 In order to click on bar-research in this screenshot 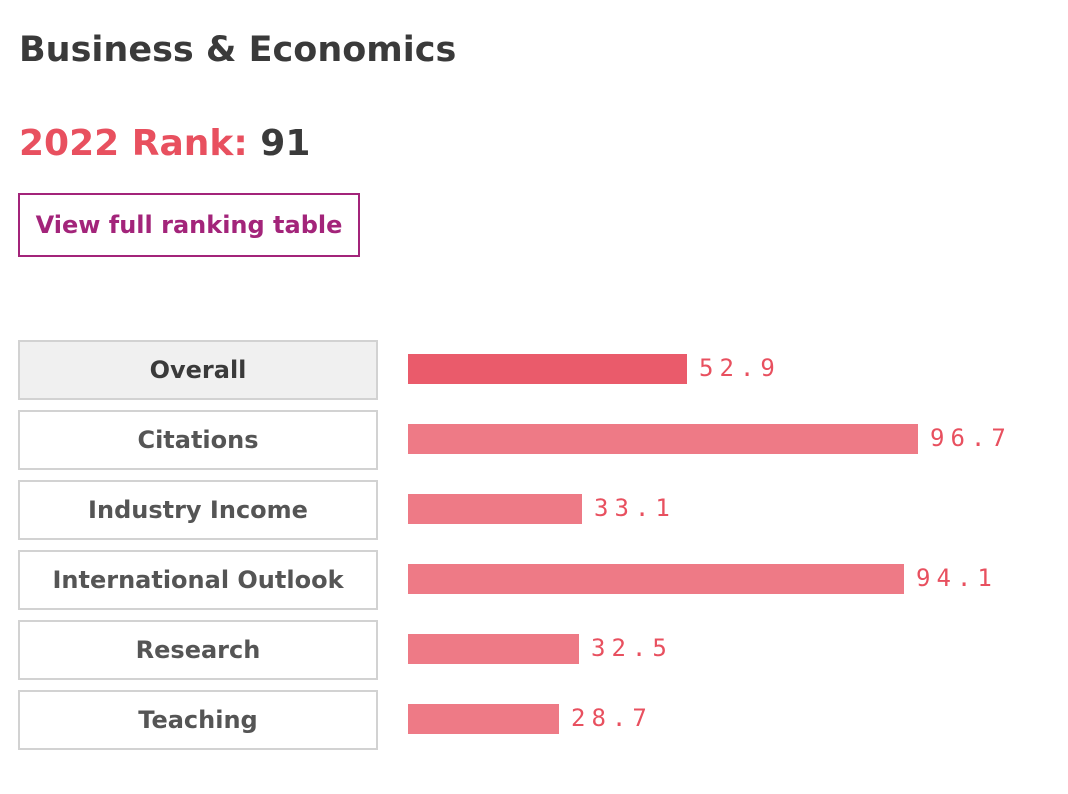, I will do `click(493, 649)`.